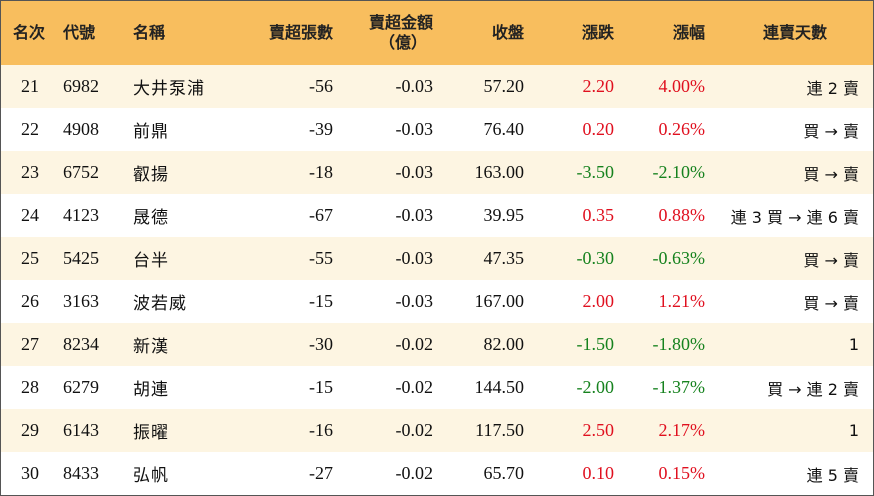 The image size is (874, 496). I want to click on header-sell-lots: 賣超張數, so click(300, 32).